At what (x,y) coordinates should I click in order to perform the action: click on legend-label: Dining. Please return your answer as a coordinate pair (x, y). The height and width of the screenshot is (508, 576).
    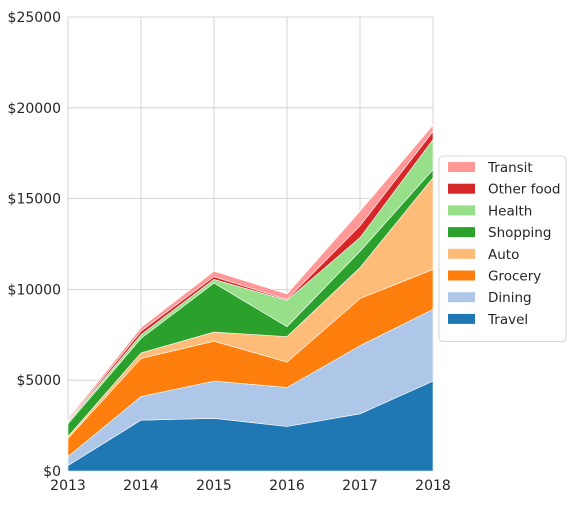
    Looking at the image, I should click on (510, 298).